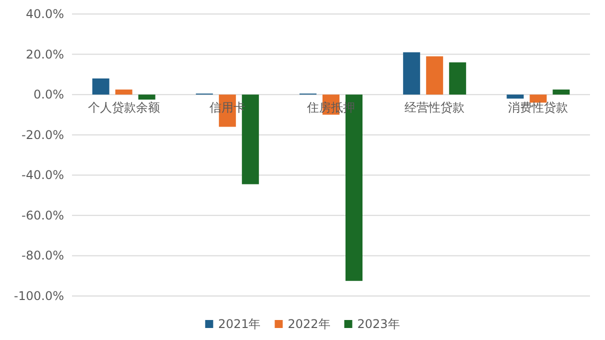 This screenshot has width=605, height=340. Describe the element at coordinates (49, 95) in the screenshot. I see `y-tick-label: 0.0%` at that location.